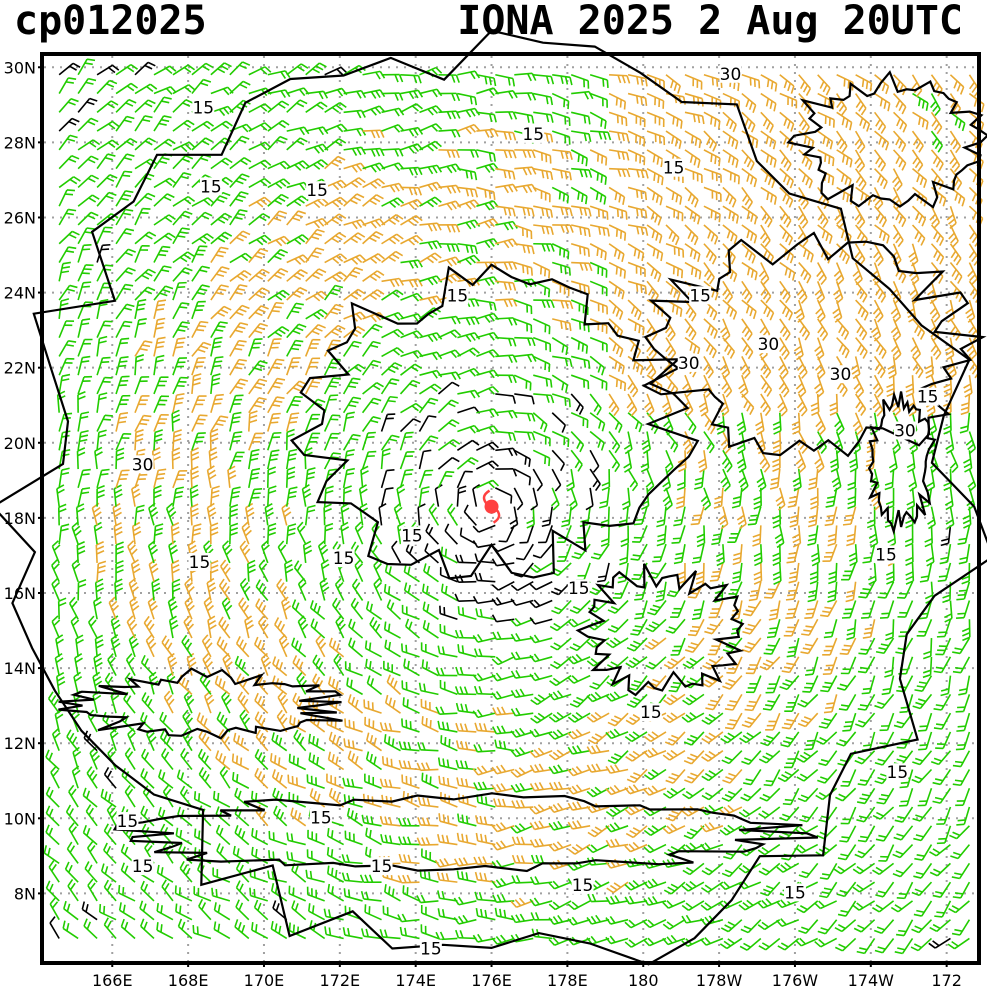 Image resolution: width=987 pixels, height=989 pixels. What do you see at coordinates (814, 344) in the screenshot?
I see `isotach-contour` at bounding box center [814, 344].